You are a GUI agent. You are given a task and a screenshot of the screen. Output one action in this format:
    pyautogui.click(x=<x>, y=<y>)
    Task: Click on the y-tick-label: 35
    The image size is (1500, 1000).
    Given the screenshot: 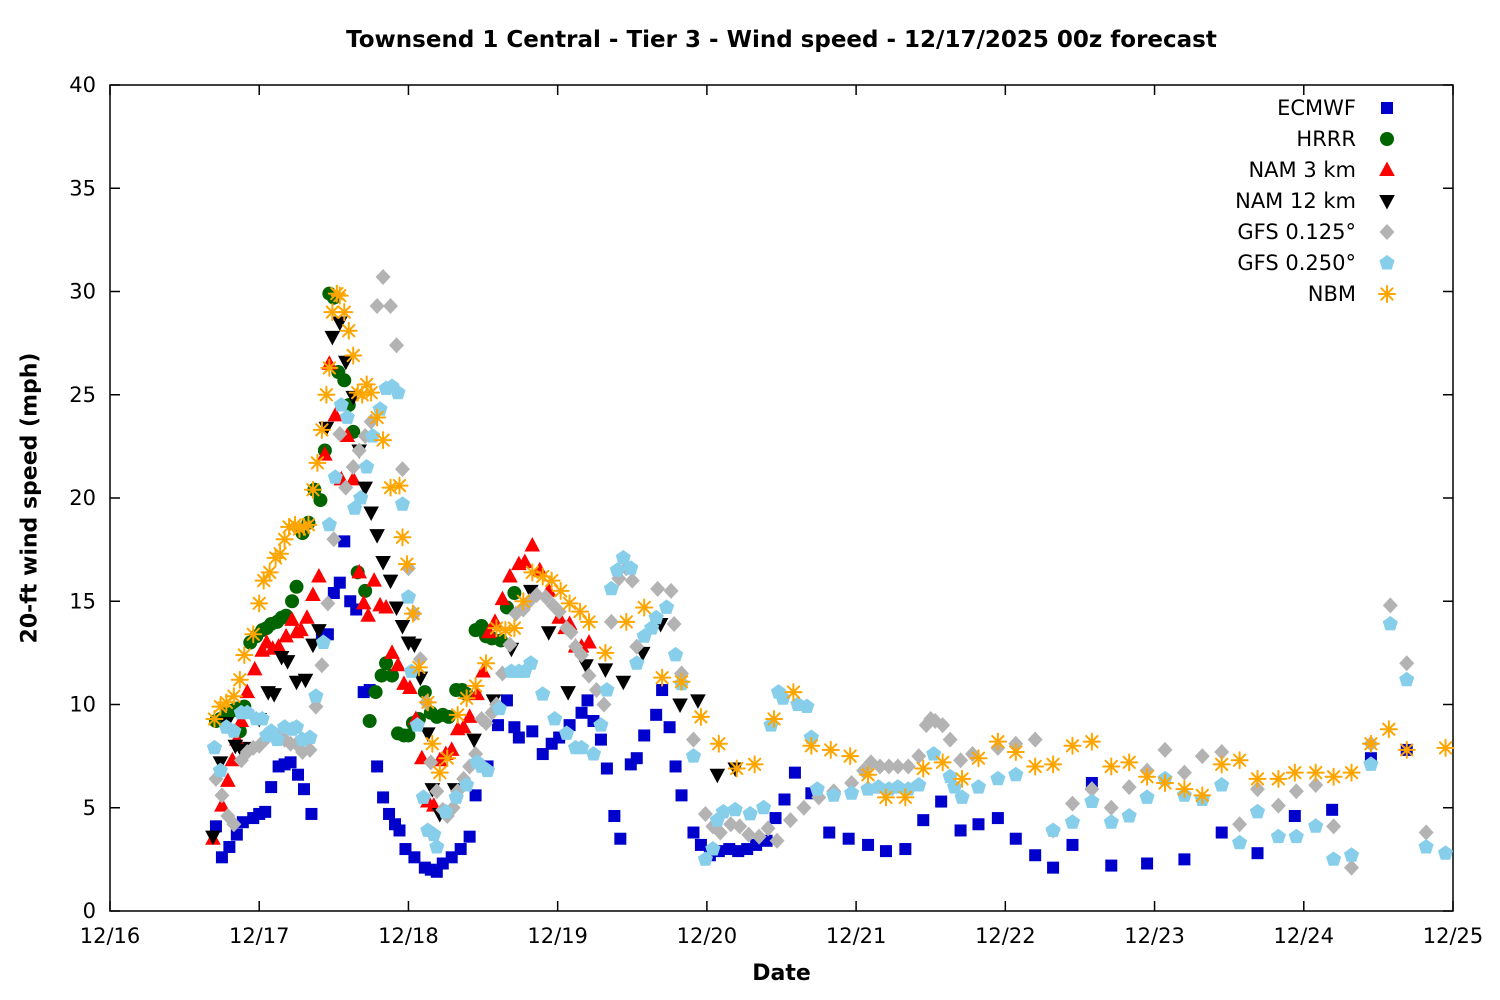 What is the action you would take?
    pyautogui.click(x=82, y=188)
    